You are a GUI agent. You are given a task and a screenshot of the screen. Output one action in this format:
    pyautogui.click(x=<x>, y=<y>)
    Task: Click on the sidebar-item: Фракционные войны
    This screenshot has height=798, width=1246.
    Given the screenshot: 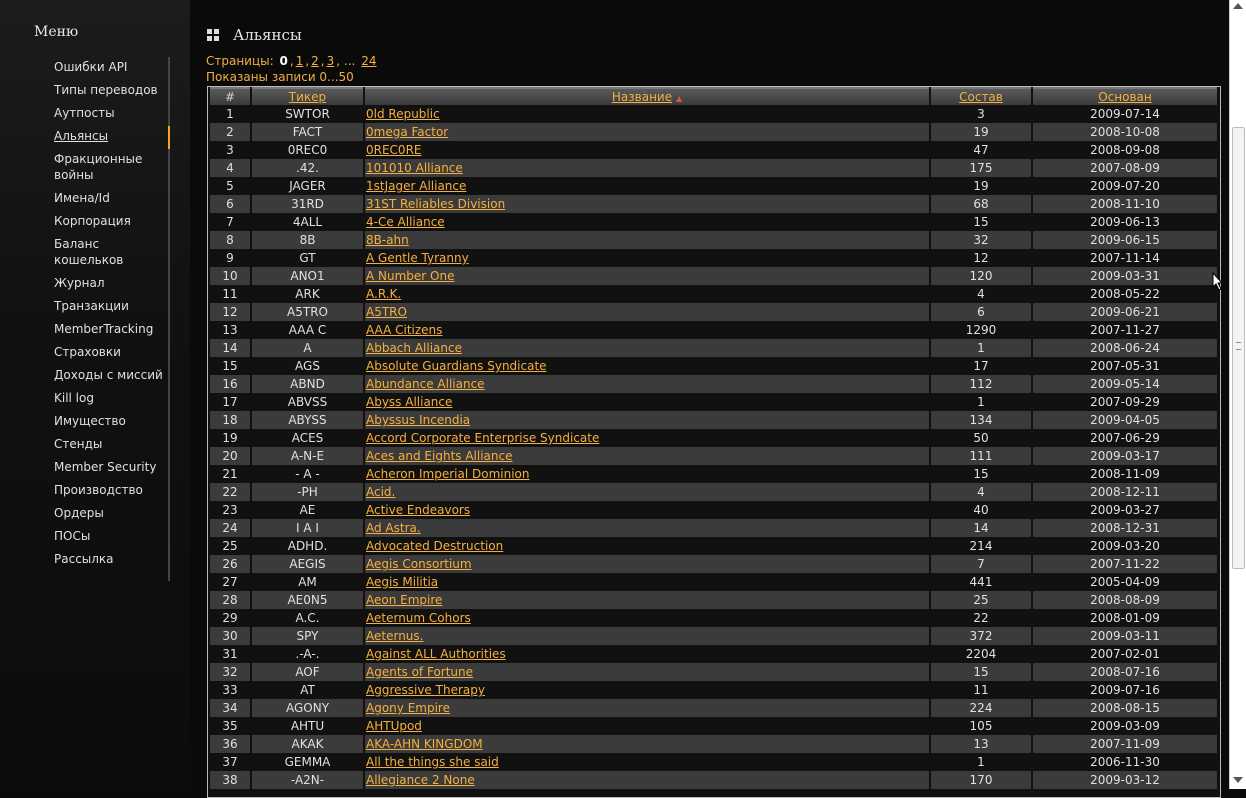 What is the action you would take?
    pyautogui.click(x=98, y=167)
    